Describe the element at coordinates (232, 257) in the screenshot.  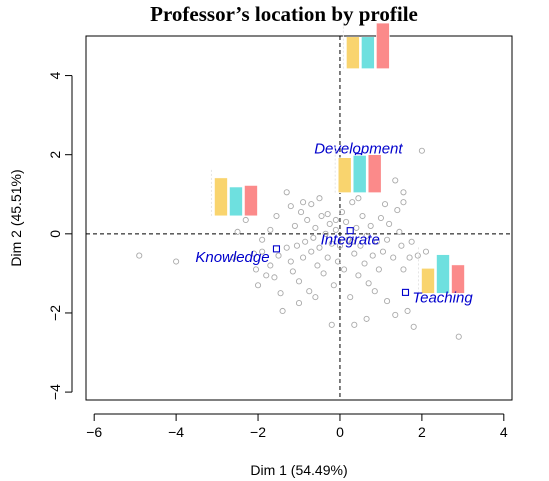
I see `profile-label: Knowledge` at that location.